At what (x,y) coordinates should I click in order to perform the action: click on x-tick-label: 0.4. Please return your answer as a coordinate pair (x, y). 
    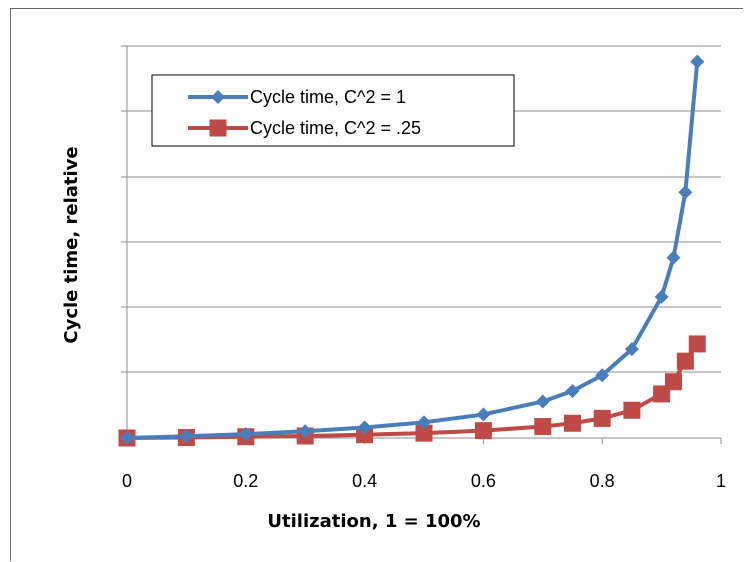
    Looking at the image, I should click on (364, 481).